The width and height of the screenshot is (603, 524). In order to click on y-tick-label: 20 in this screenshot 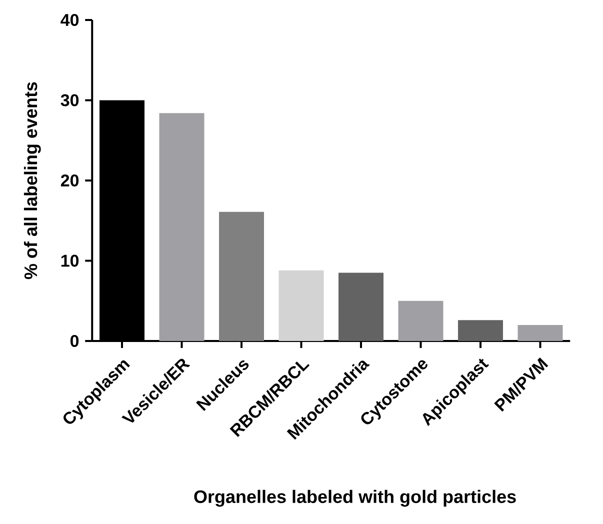, I will do `click(69, 180)`.